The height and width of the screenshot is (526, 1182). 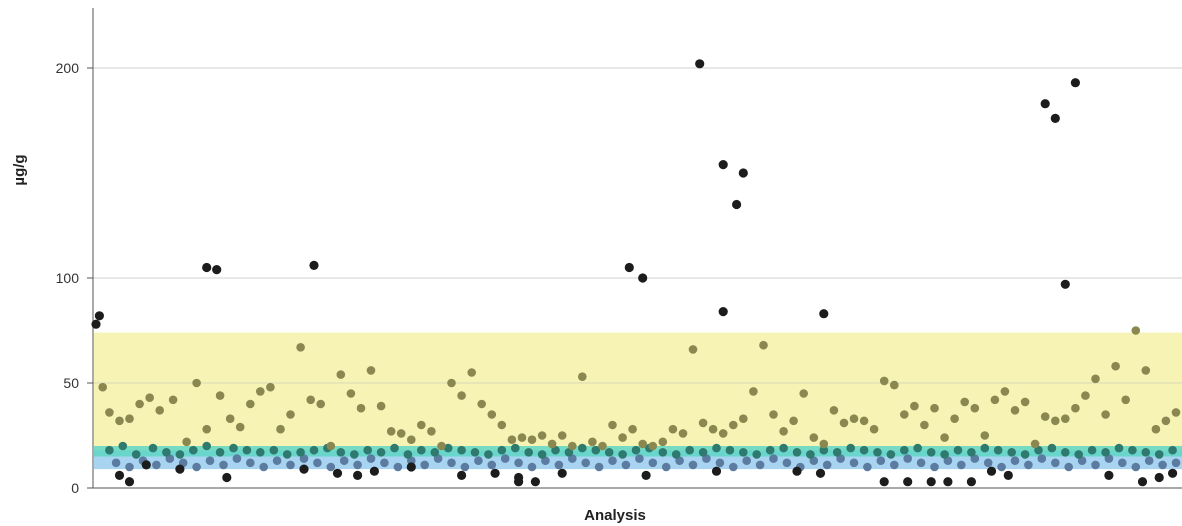 What do you see at coordinates (19, 169) in the screenshot?
I see `y-axis-title: µg/g` at bounding box center [19, 169].